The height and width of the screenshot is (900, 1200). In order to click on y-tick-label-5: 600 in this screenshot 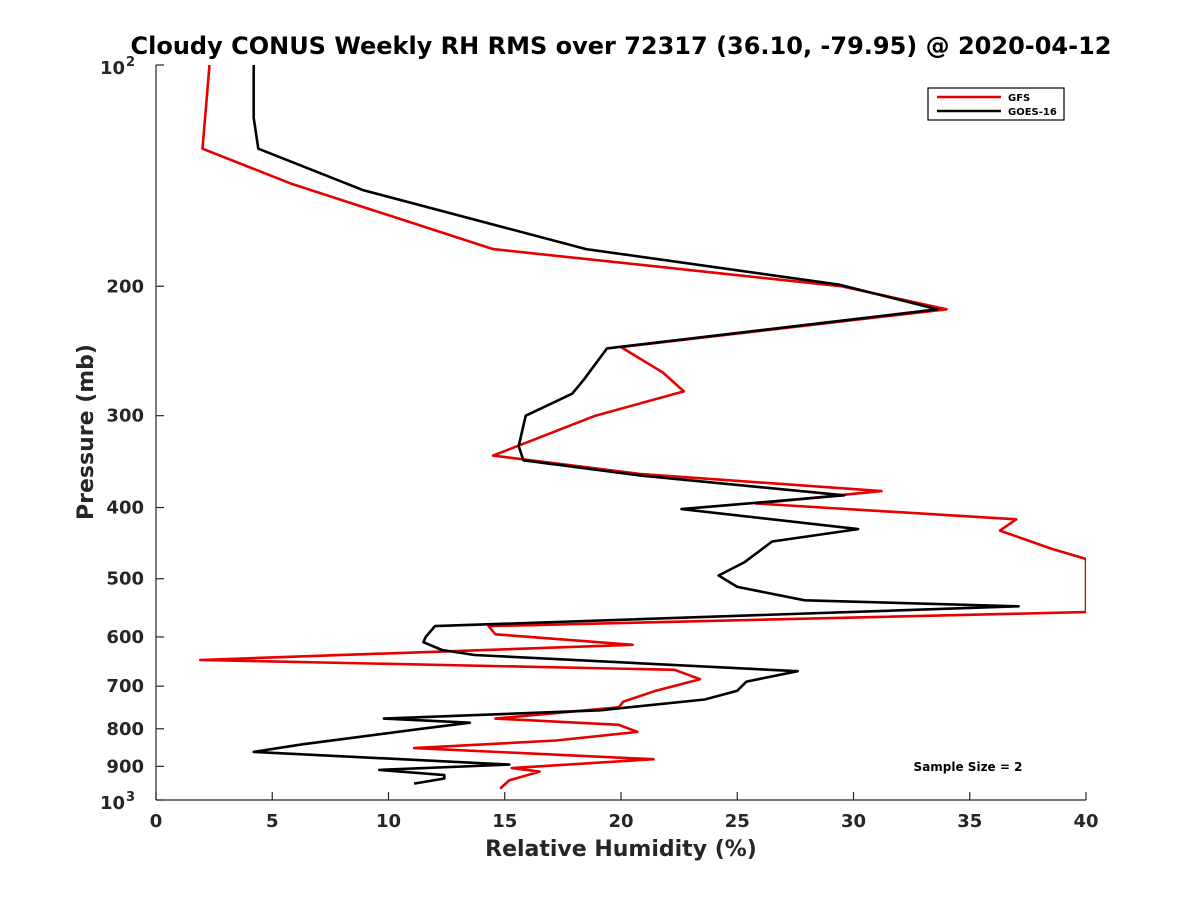, I will do `click(125, 637)`.